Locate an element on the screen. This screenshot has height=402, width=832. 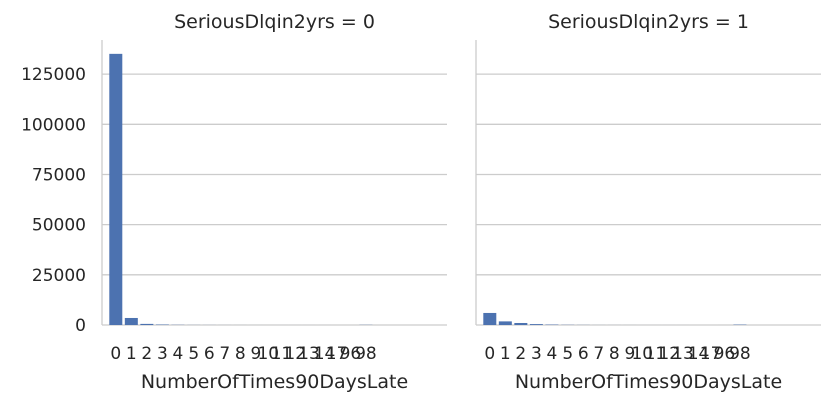
y-tick-label: 50000 is located at coordinates (59, 226).